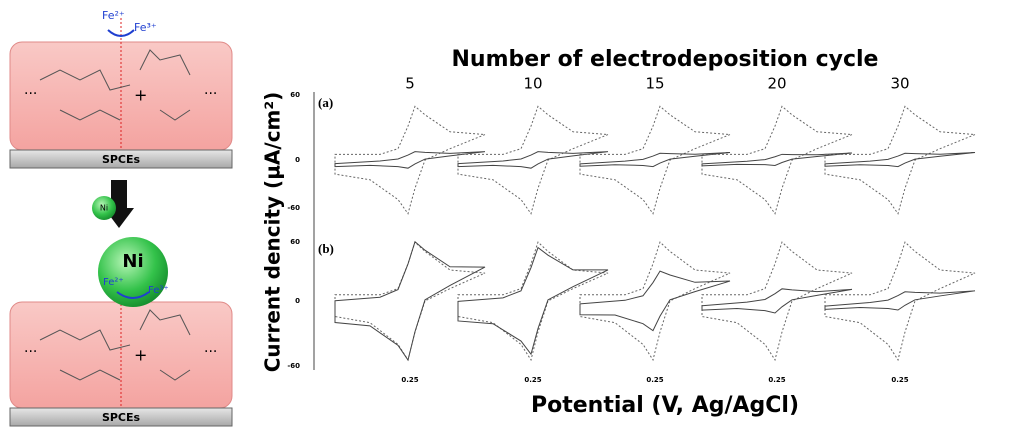 This screenshot has width=1024, height=444. Describe the element at coordinates (532, 84) in the screenshot. I see `cycle-label: 10` at that location.